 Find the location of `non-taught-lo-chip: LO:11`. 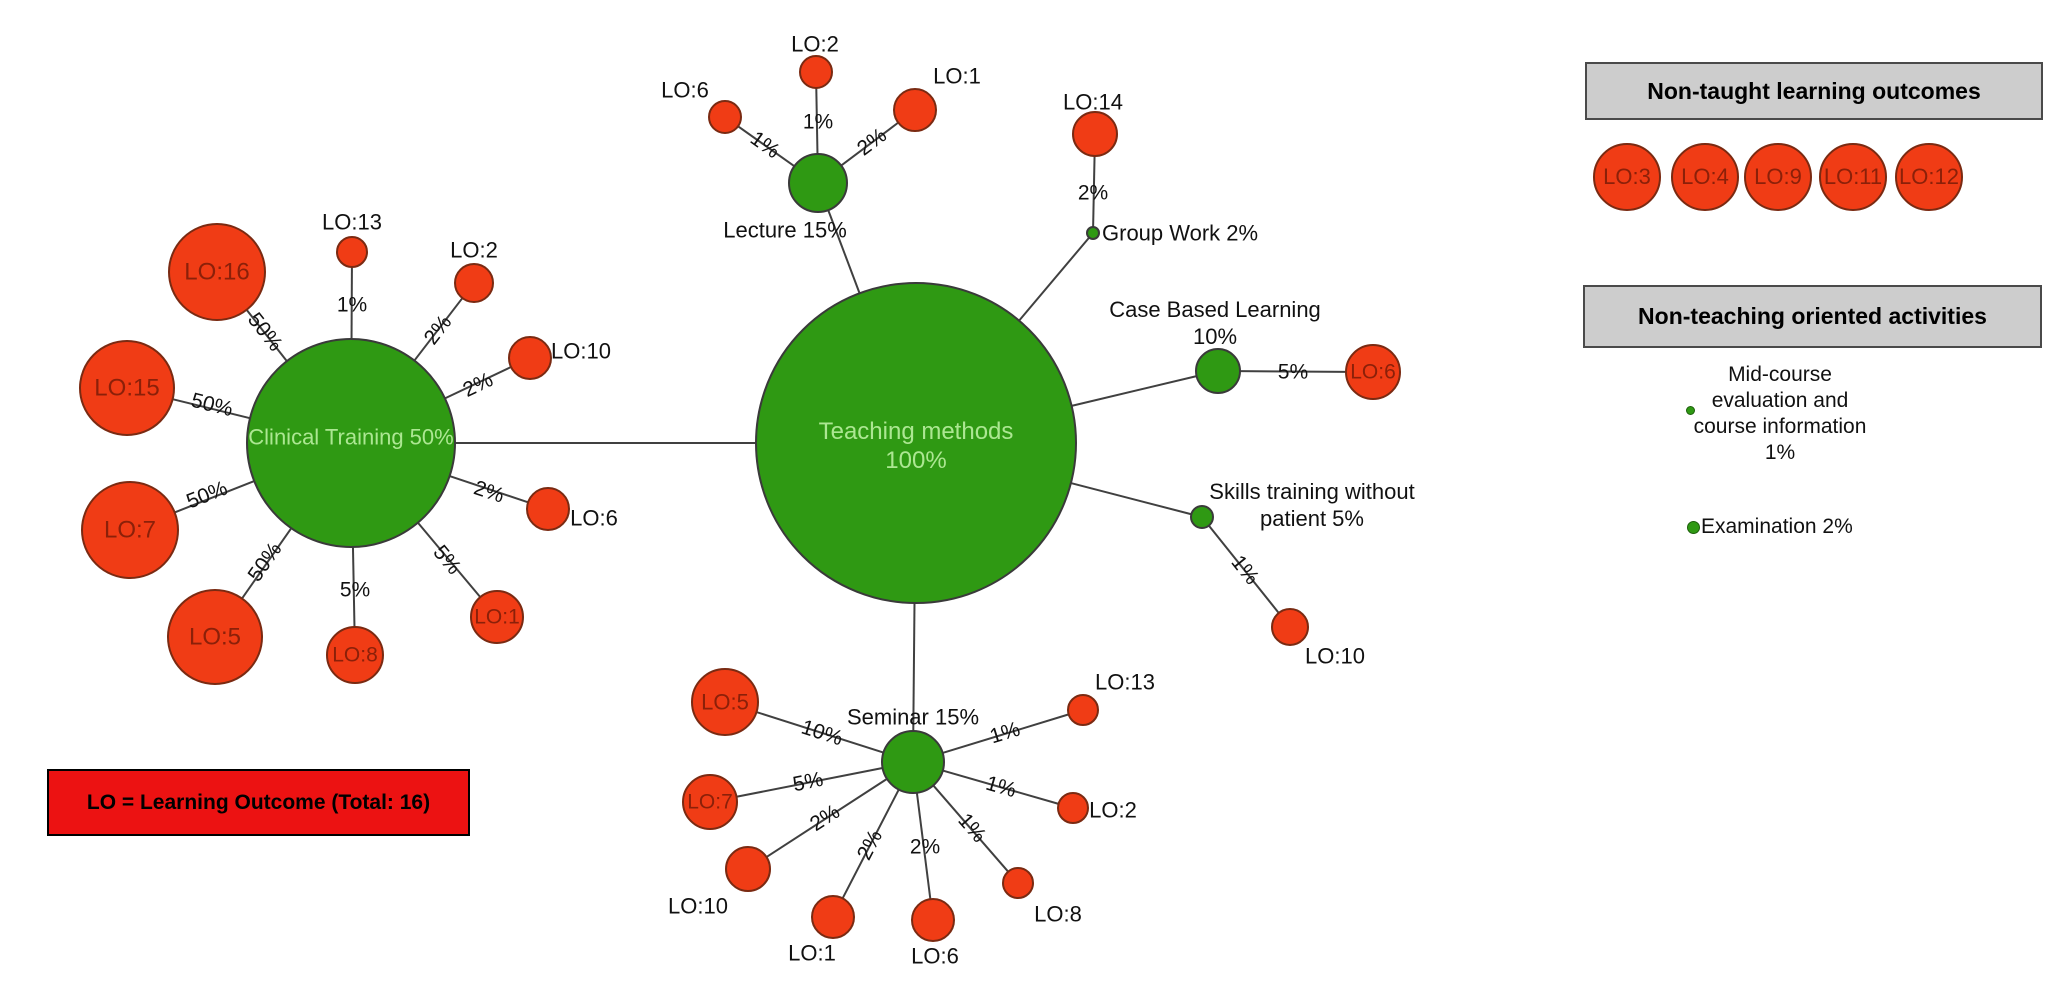

non-taught-lo-chip: LO:11 is located at coordinates (1853, 177).